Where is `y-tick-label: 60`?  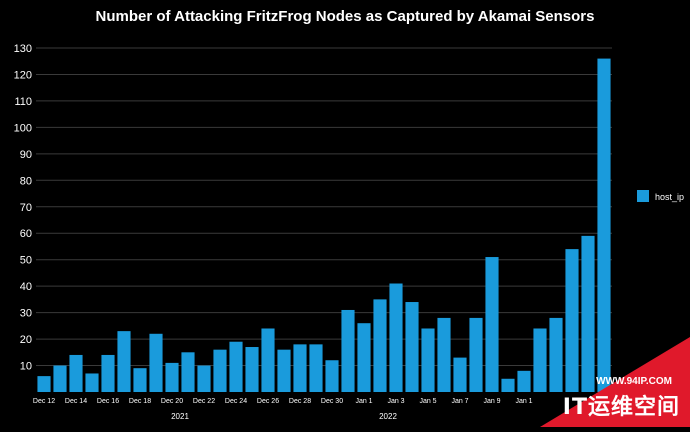 y-tick-label: 60 is located at coordinates (26, 234).